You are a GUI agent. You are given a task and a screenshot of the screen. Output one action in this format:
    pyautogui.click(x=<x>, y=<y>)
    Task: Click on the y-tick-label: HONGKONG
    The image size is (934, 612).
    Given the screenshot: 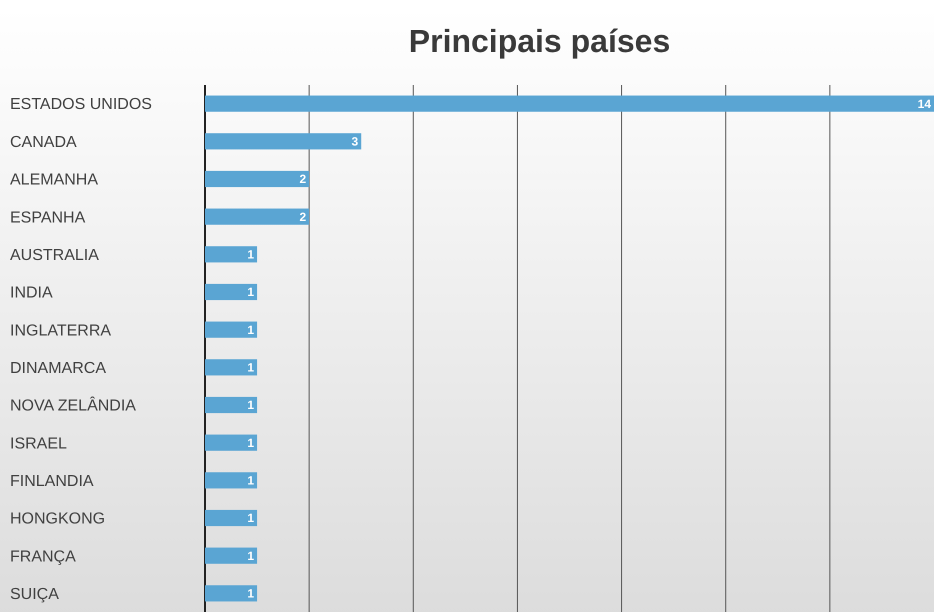 What is the action you would take?
    pyautogui.click(x=58, y=519)
    